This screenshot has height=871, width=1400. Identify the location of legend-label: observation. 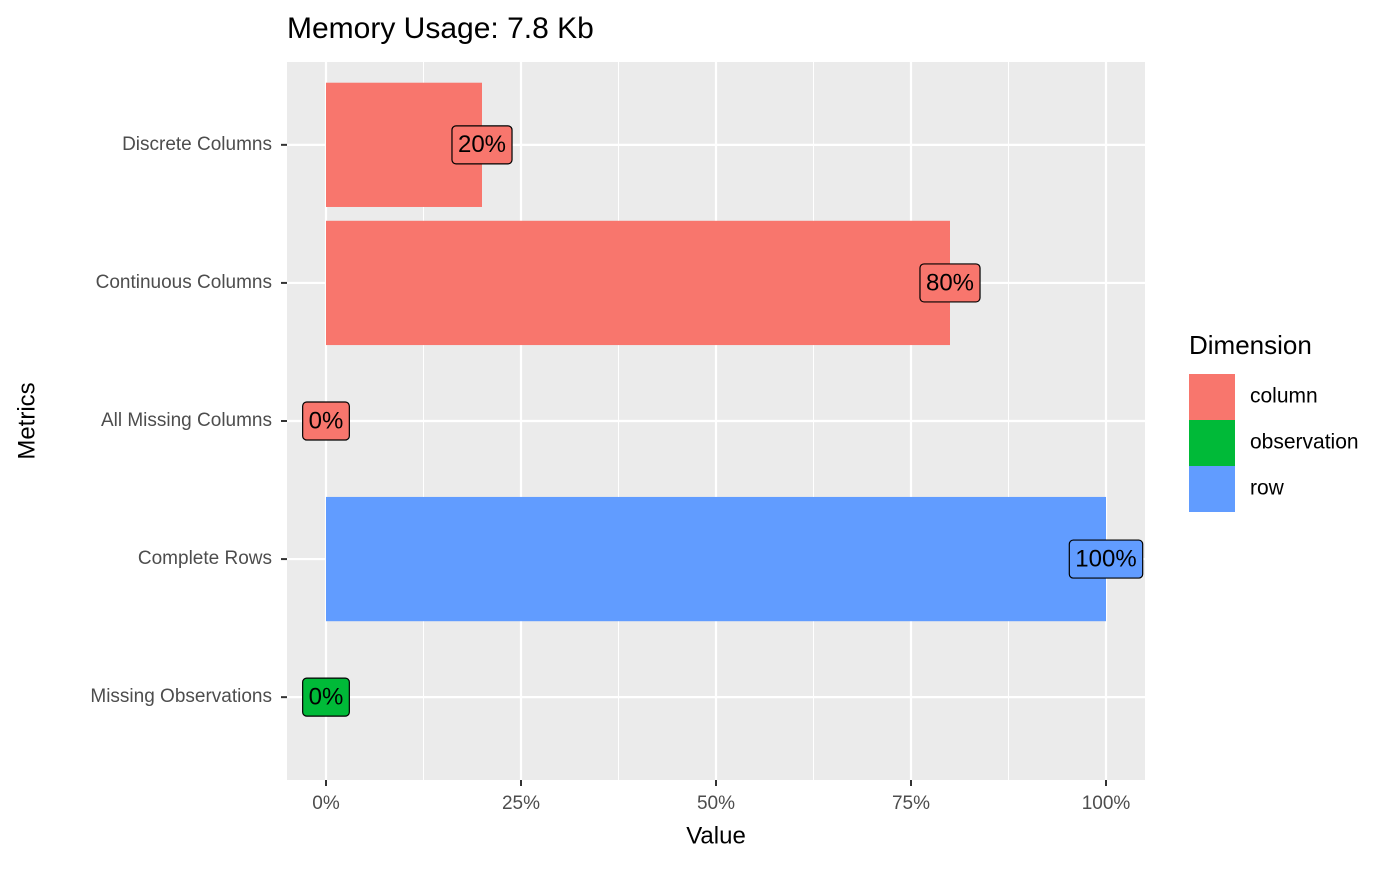
(1304, 442).